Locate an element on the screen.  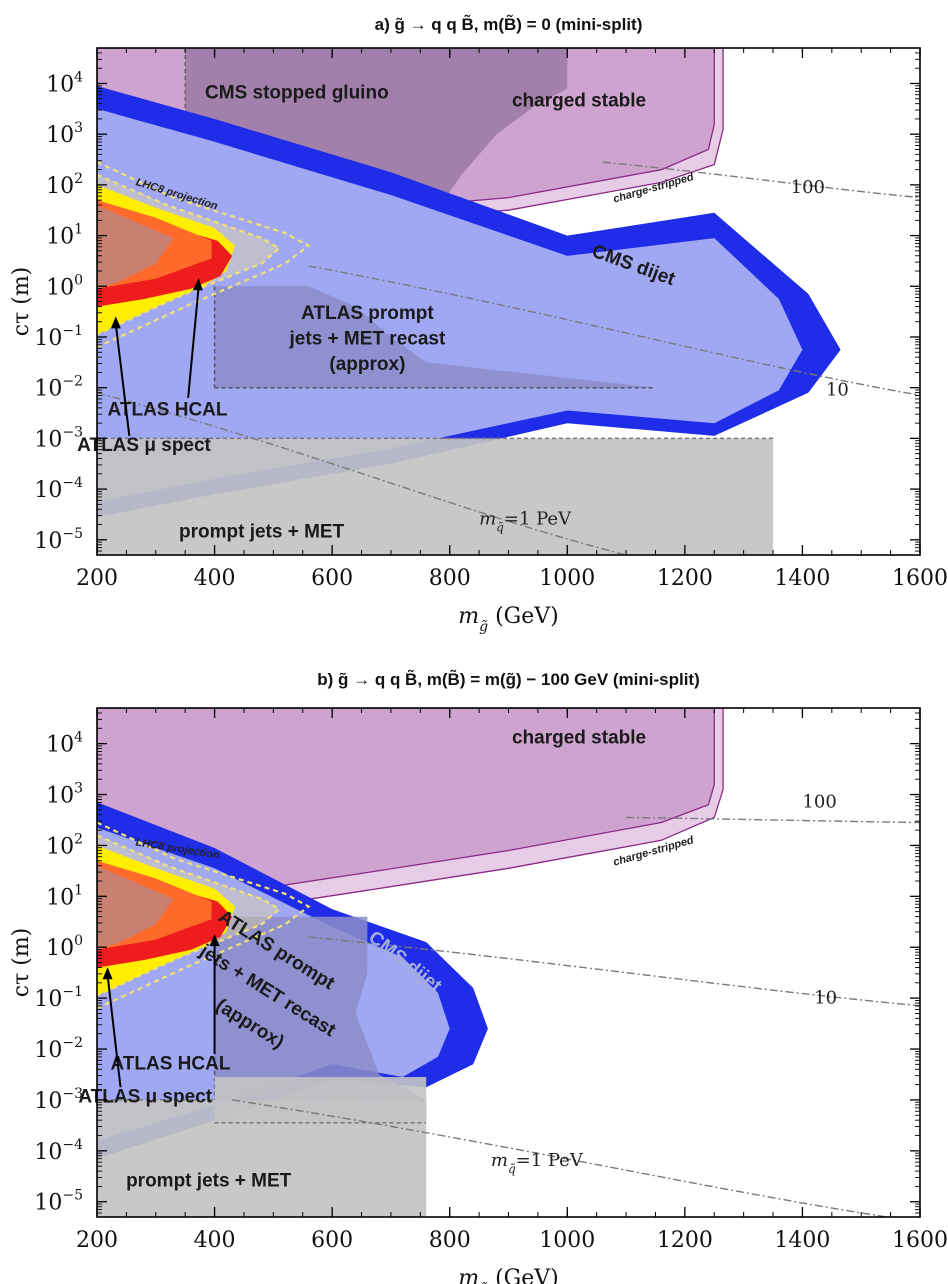
label-cms-stopped-gluino: CMS stopped gluino is located at coordinates (297, 93).